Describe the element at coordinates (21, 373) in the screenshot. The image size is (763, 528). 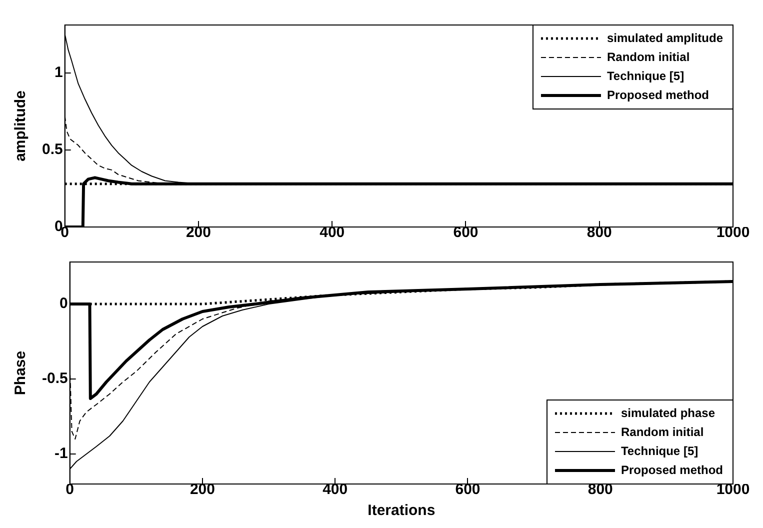
I see `y-axis-title: Phase` at that location.